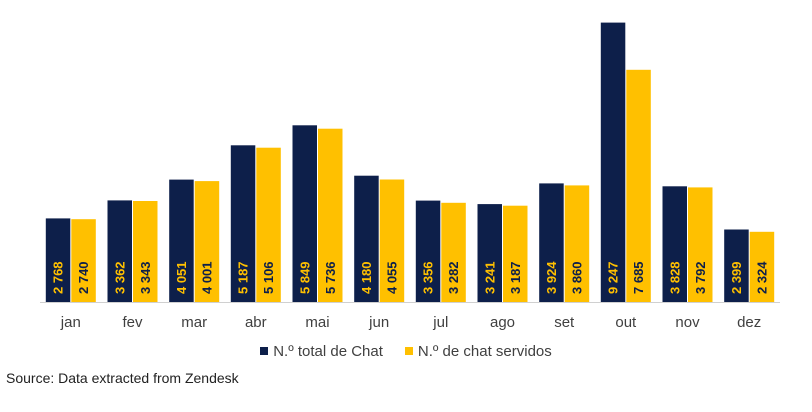 The width and height of the screenshot is (812, 412). What do you see at coordinates (674, 277) in the screenshot?
I see `data-label-total-nov: 3 828` at bounding box center [674, 277].